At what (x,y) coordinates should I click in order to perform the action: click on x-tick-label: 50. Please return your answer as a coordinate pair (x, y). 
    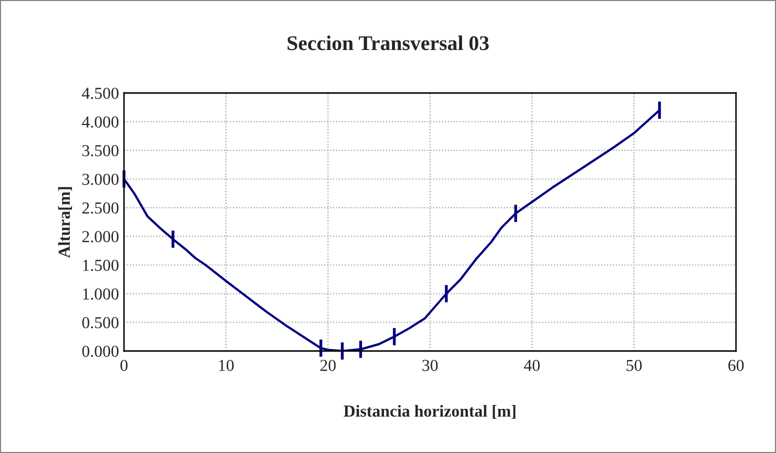
    Looking at the image, I should click on (634, 366).